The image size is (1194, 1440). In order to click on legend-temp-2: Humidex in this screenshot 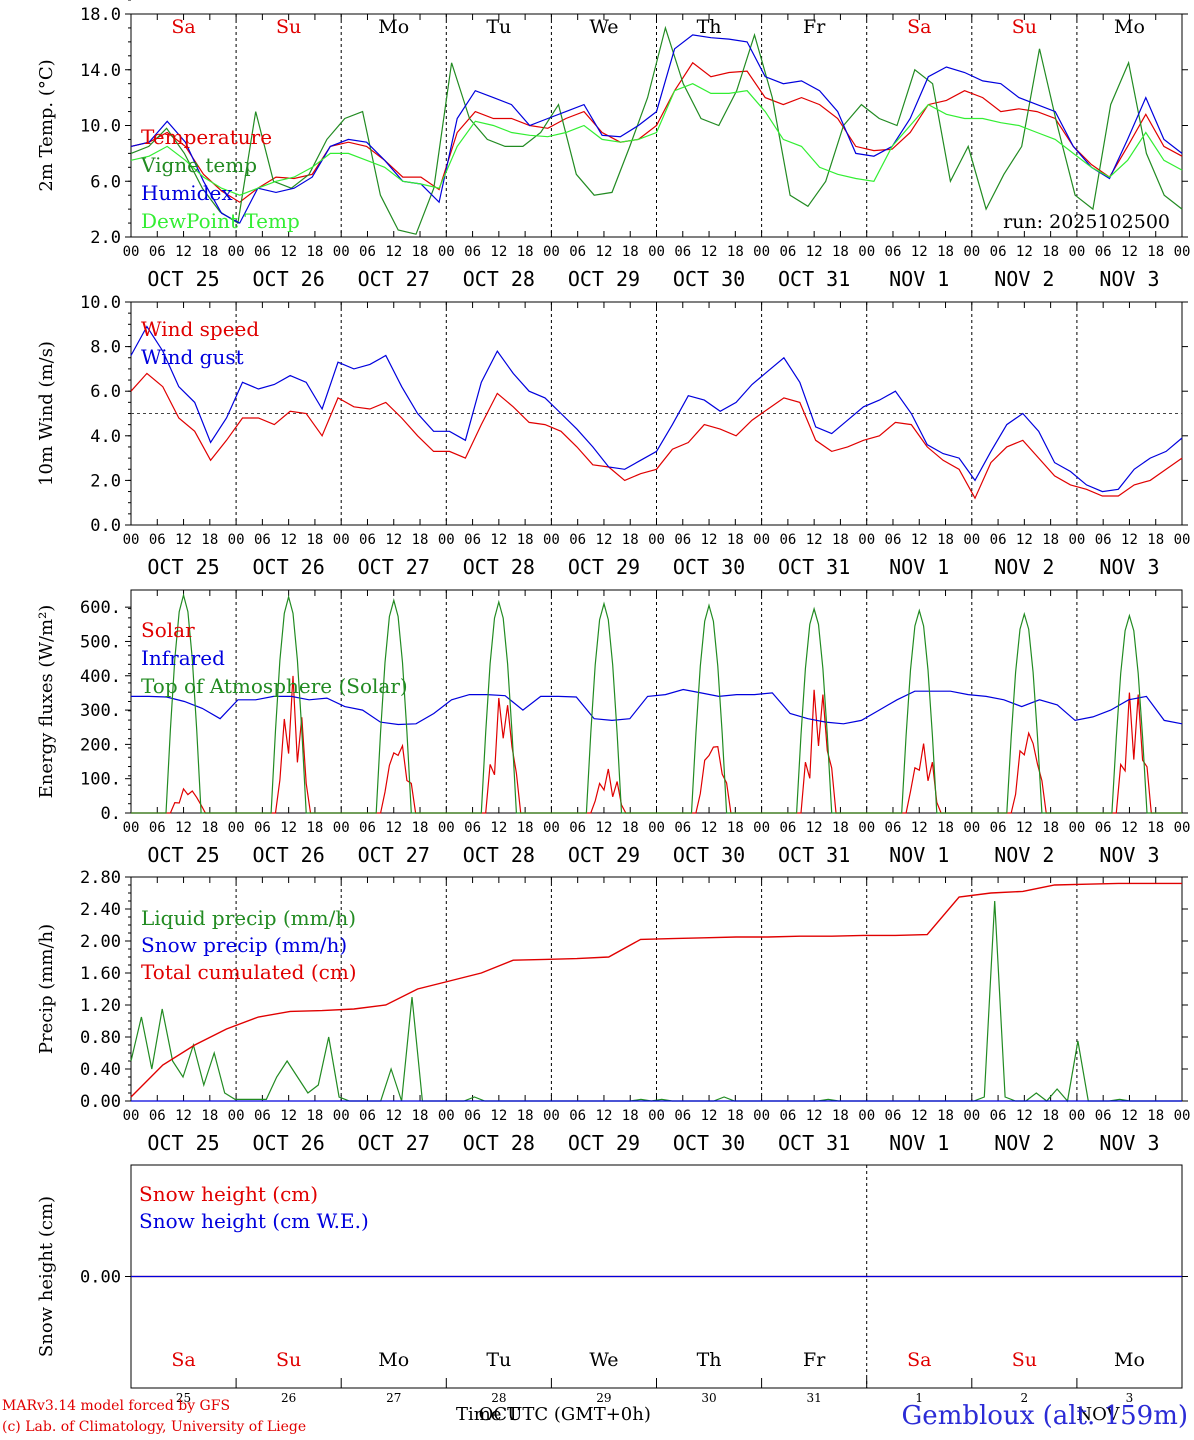, I will do `click(187, 193)`.